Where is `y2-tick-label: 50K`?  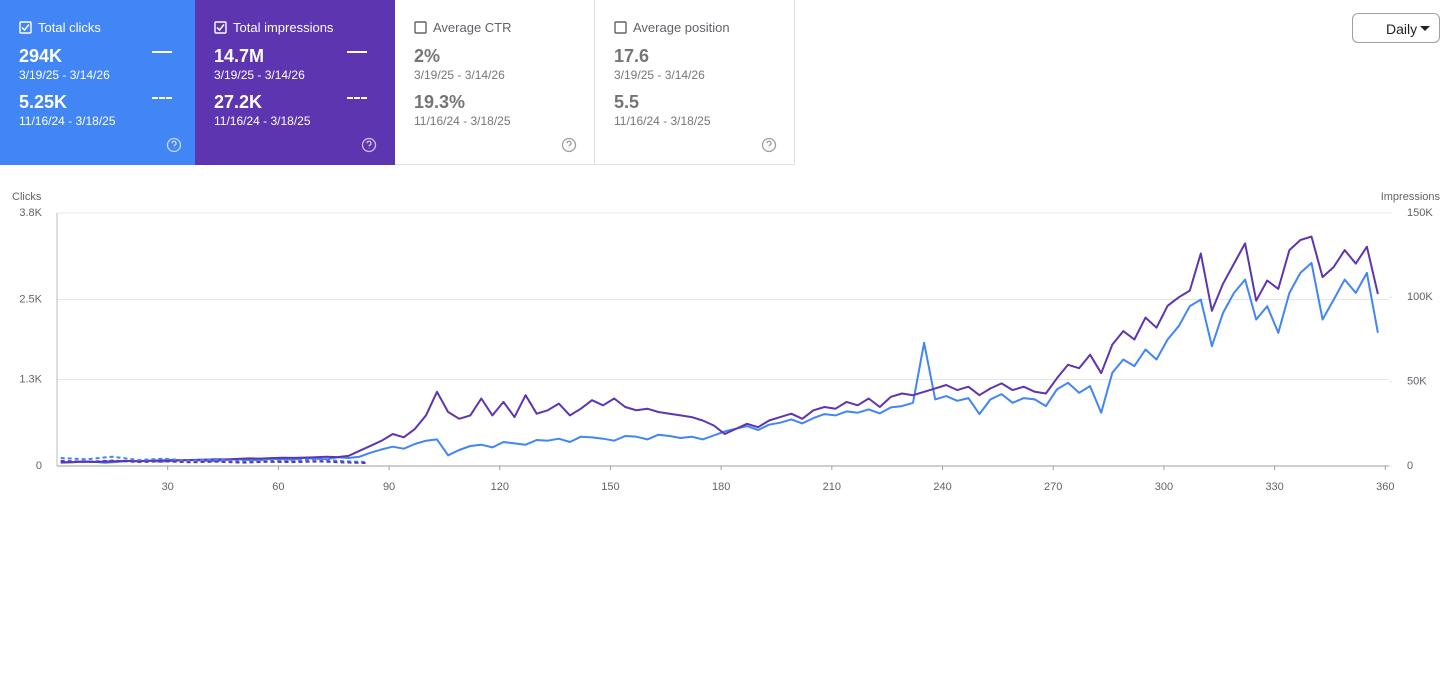
y2-tick-label: 50K is located at coordinates (1417, 382).